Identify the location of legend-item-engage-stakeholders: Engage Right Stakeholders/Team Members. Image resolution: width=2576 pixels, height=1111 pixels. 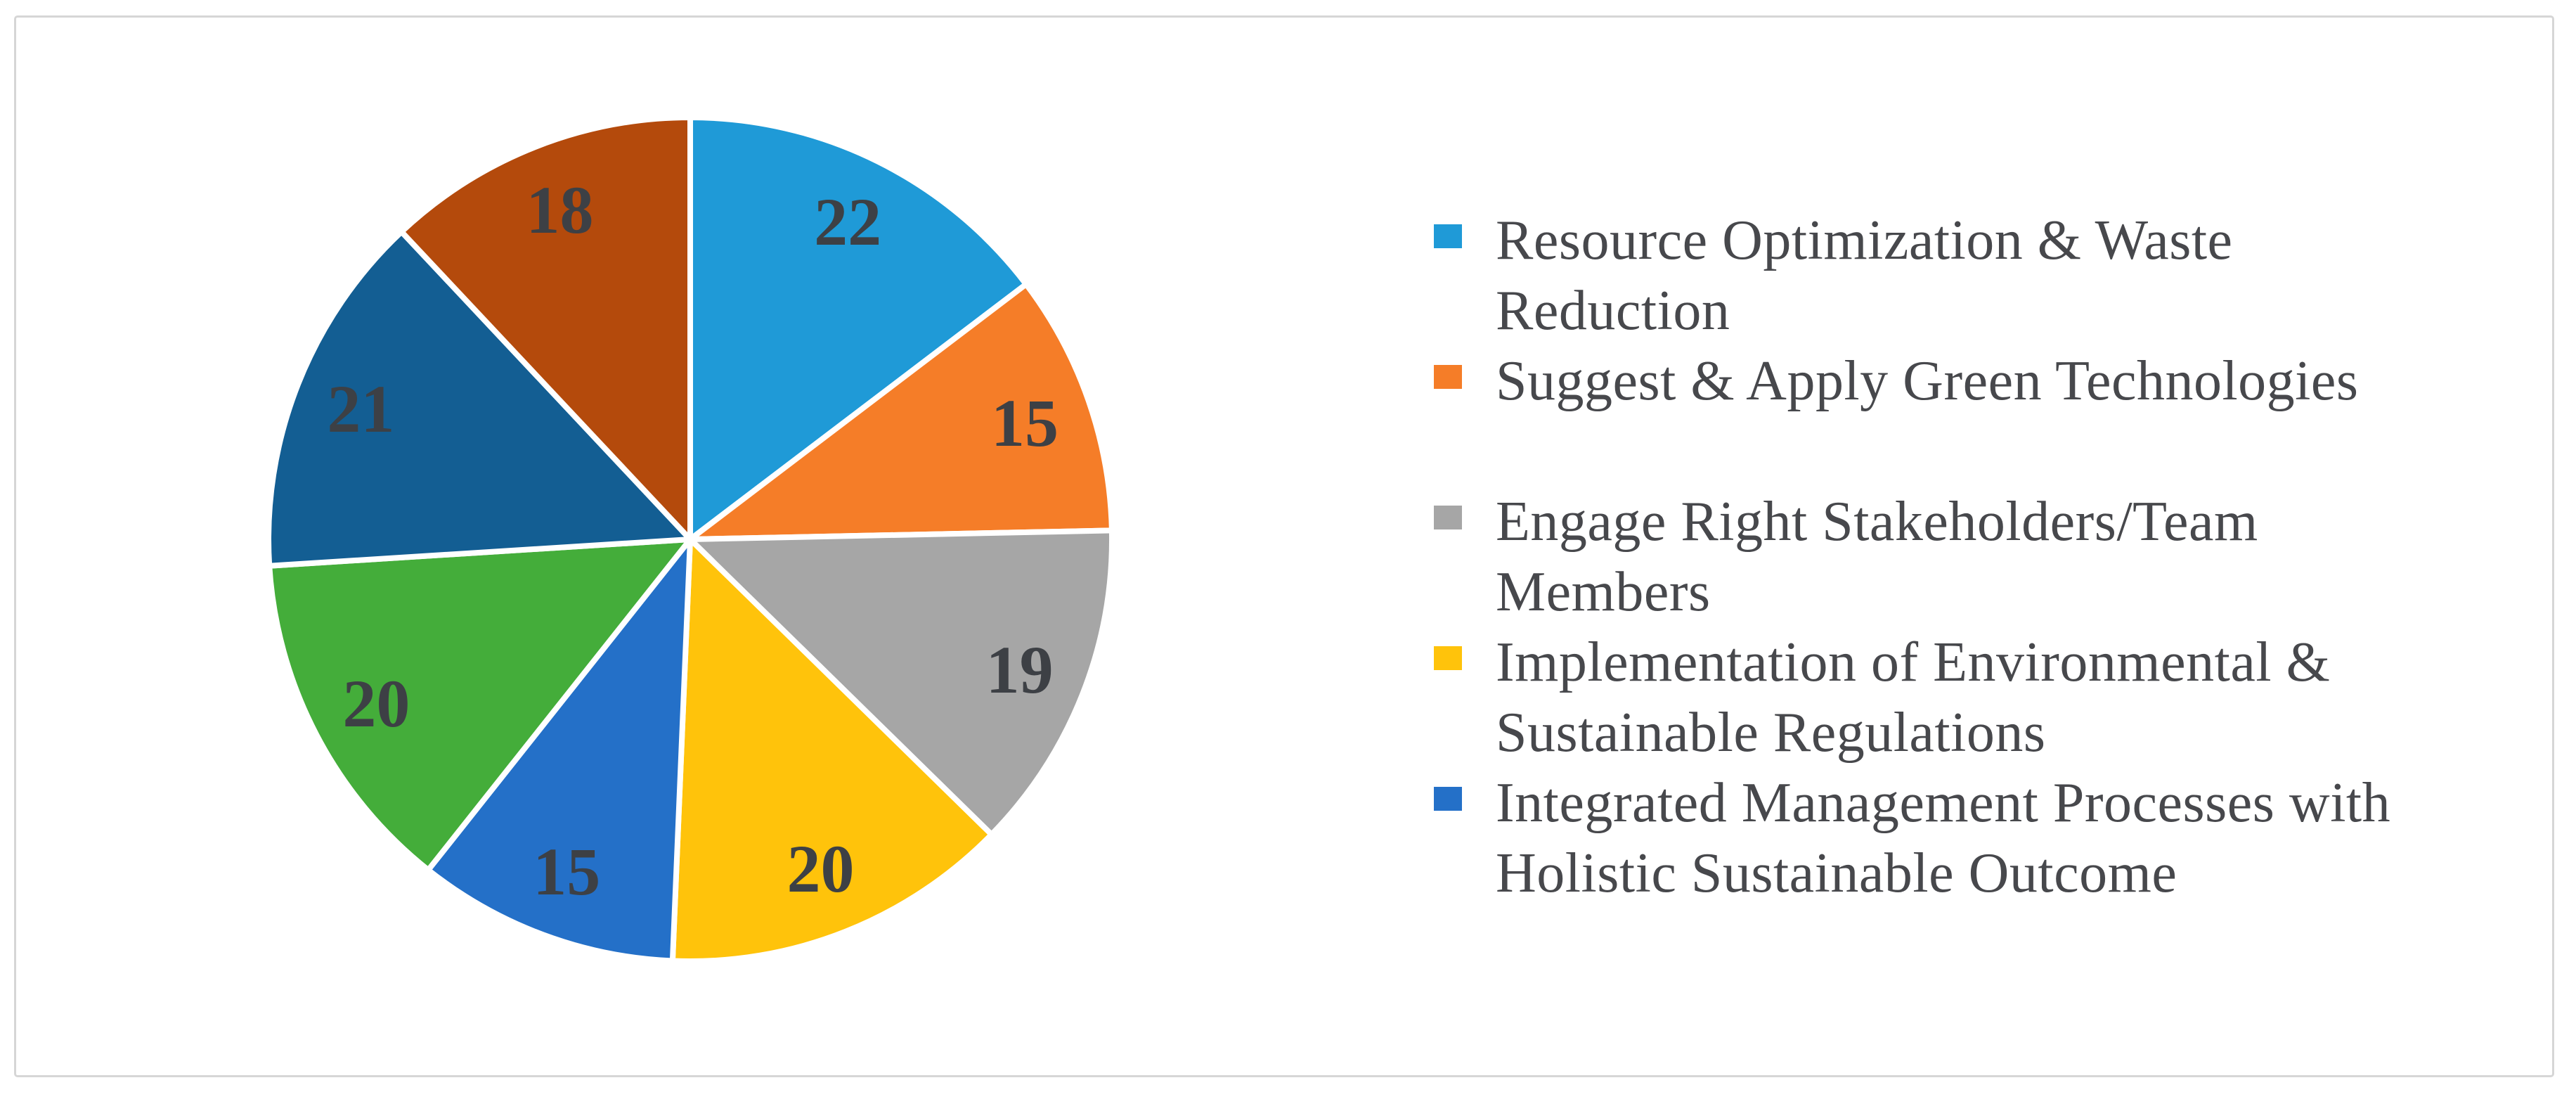
(1991, 557).